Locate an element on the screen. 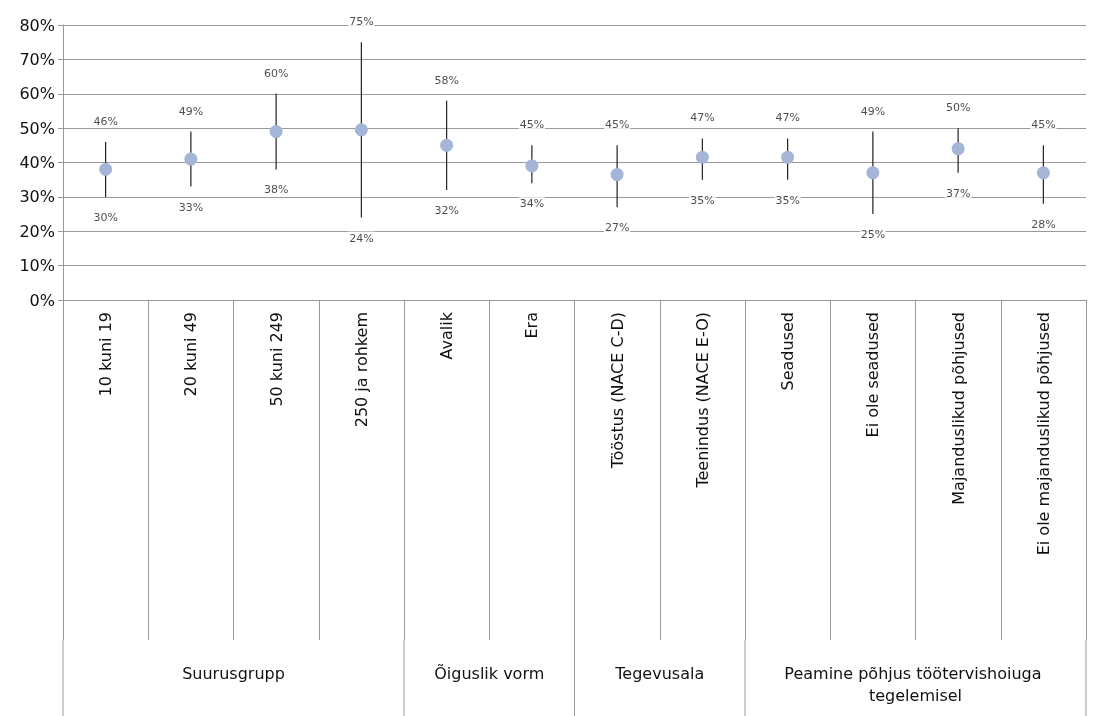 The width and height of the screenshot is (1094, 716). x-tick-label: Ei ole seadused is located at coordinates (873, 375).